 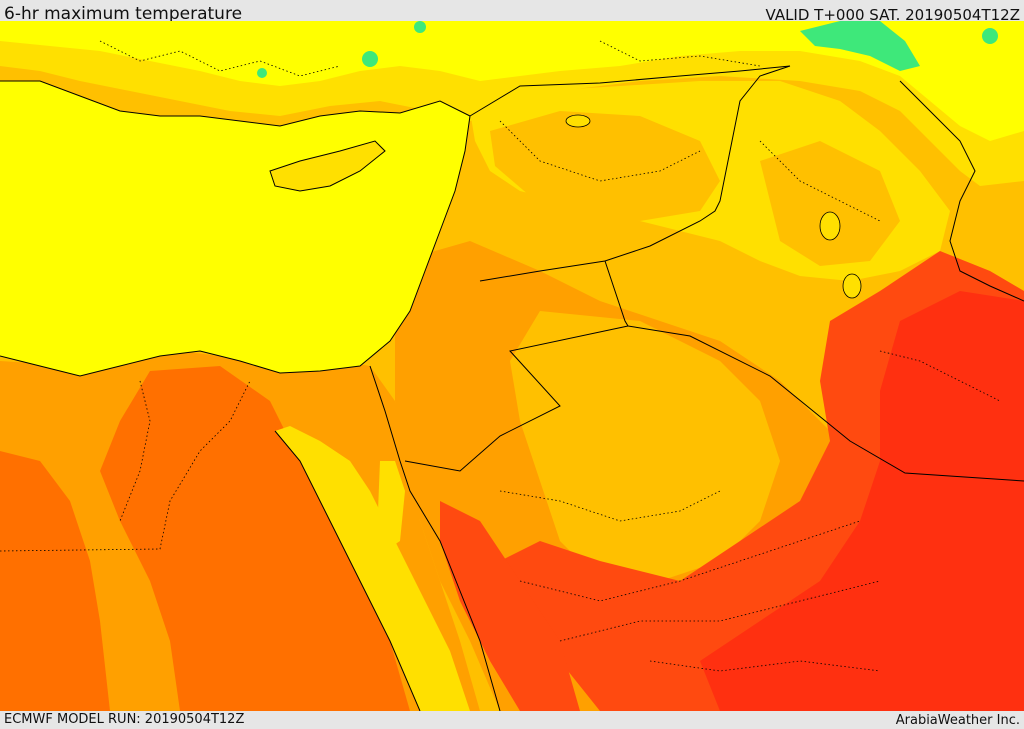 I want to click on egypt-dark-orange, so click(x=255, y=538).